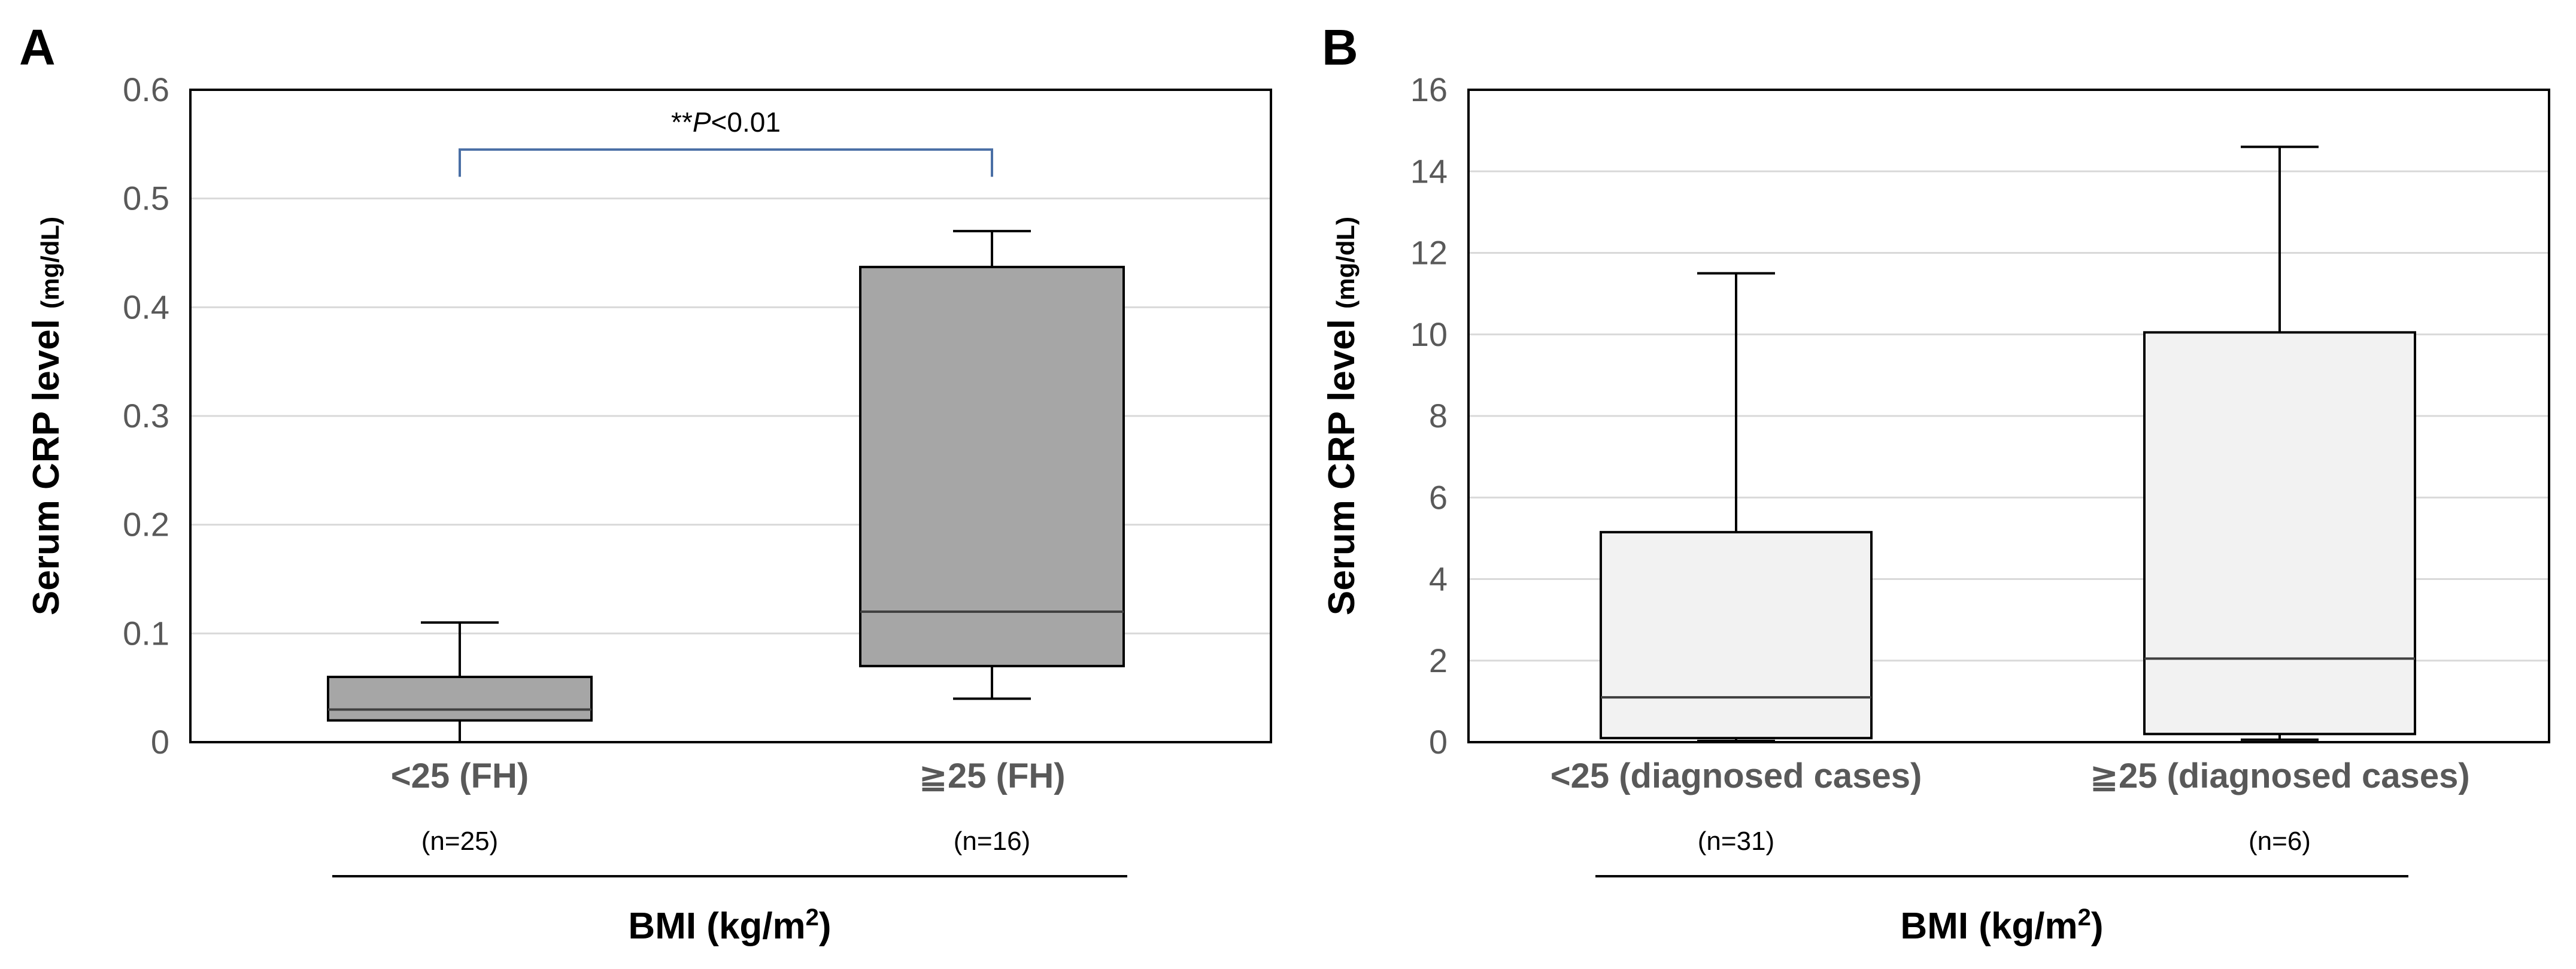 Image resolution: width=2576 pixels, height=969 pixels. What do you see at coordinates (1429, 334) in the screenshot?
I see `y-tick-label: 10` at bounding box center [1429, 334].